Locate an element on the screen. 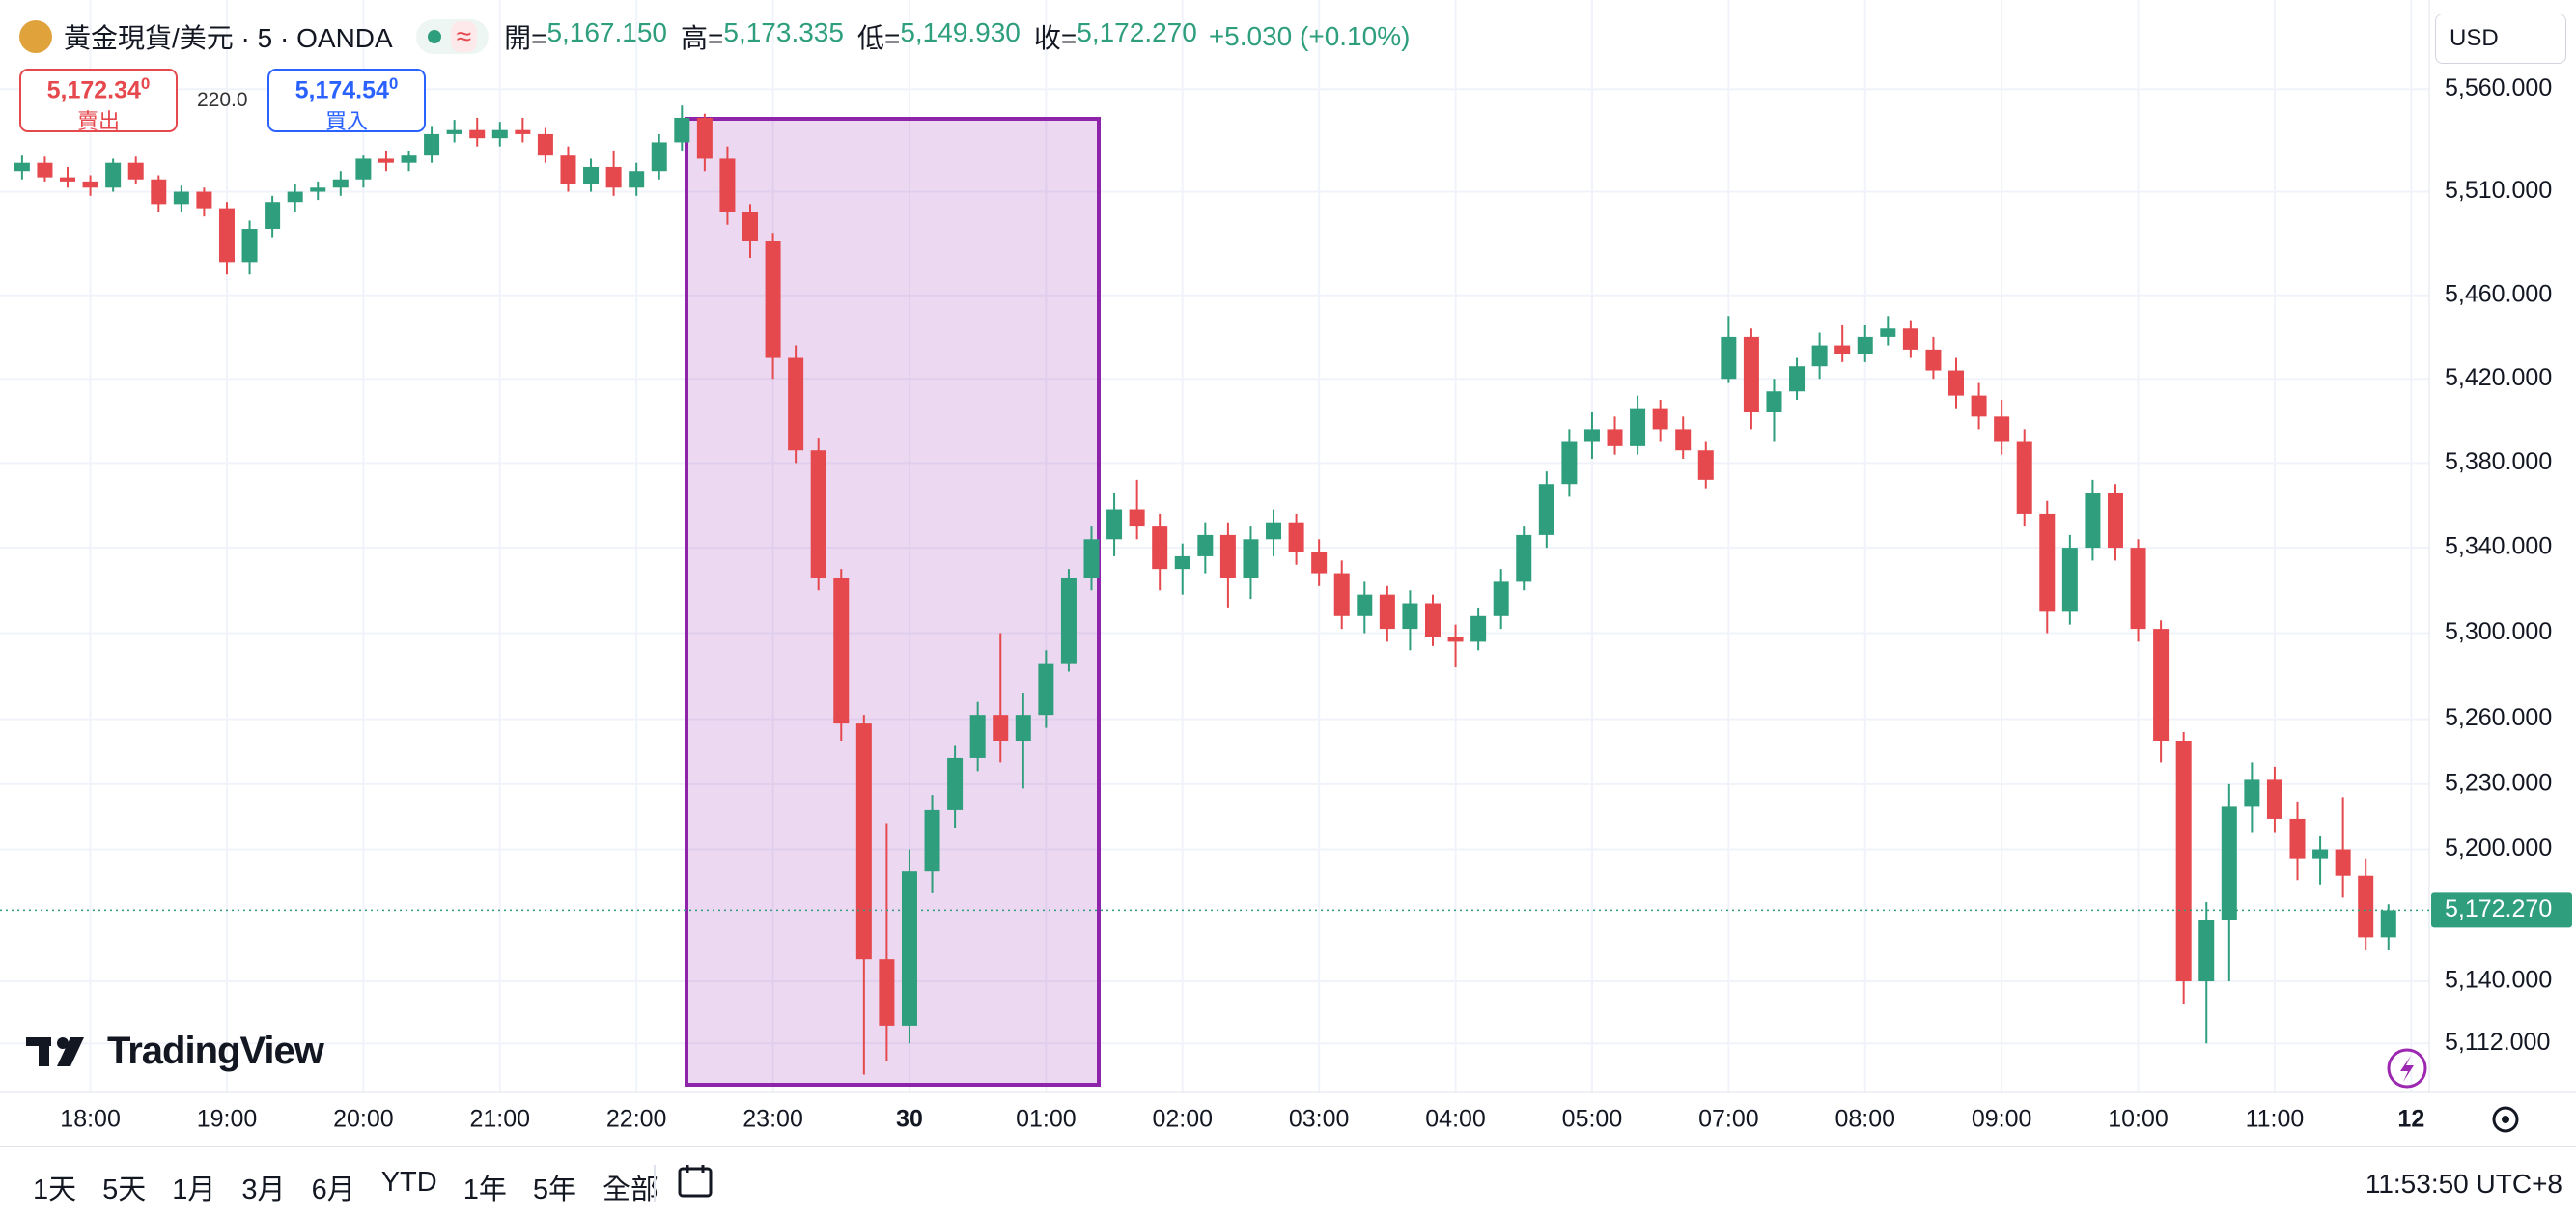  ohlc-value: 5,172.270 is located at coordinates (1137, 32).